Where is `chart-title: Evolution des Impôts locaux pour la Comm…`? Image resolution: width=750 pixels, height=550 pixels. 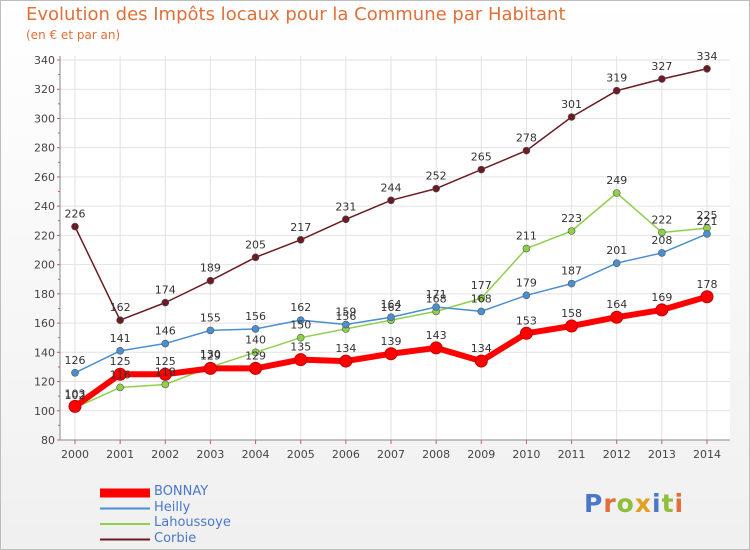 chart-title: Evolution des Impôts locaux pour la Comm… is located at coordinates (296, 14).